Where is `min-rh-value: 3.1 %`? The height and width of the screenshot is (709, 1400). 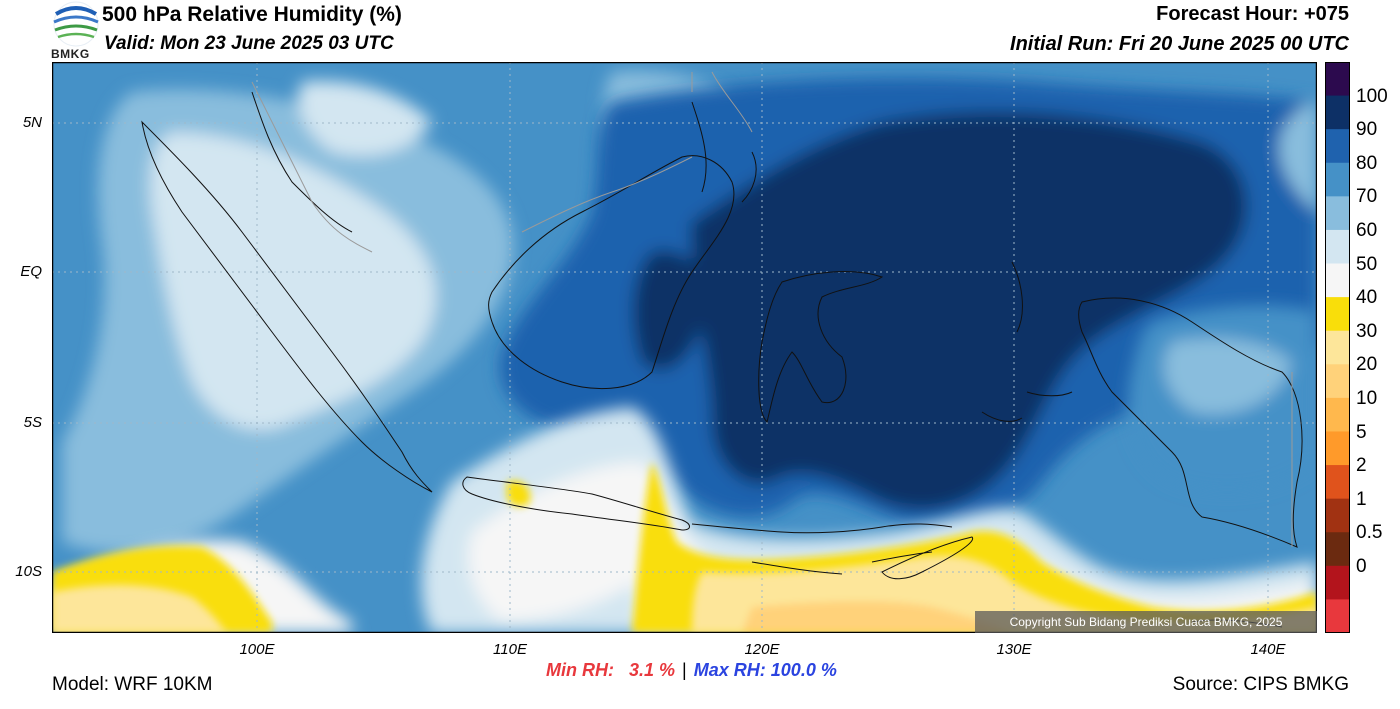
min-rh-value: 3.1 % is located at coordinates (652, 670).